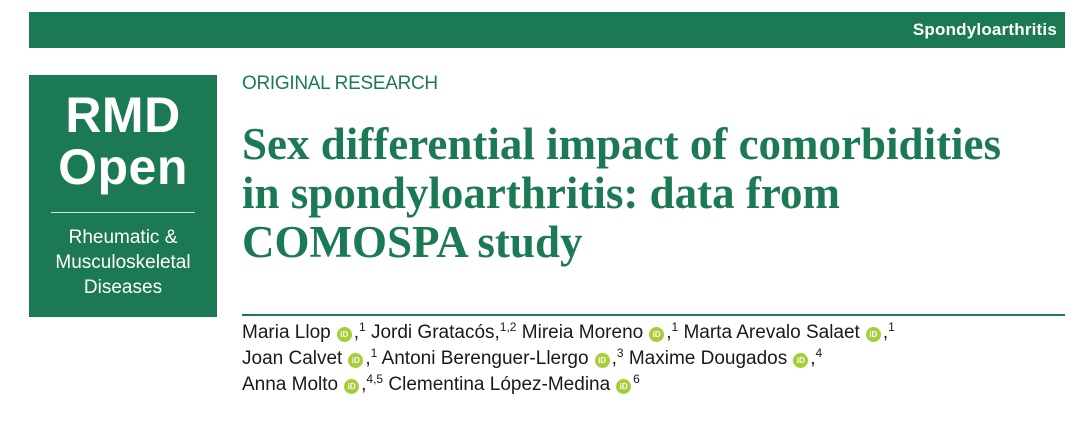  What do you see at coordinates (290, 384) in the screenshot?
I see `author-name: Anna Molto` at bounding box center [290, 384].